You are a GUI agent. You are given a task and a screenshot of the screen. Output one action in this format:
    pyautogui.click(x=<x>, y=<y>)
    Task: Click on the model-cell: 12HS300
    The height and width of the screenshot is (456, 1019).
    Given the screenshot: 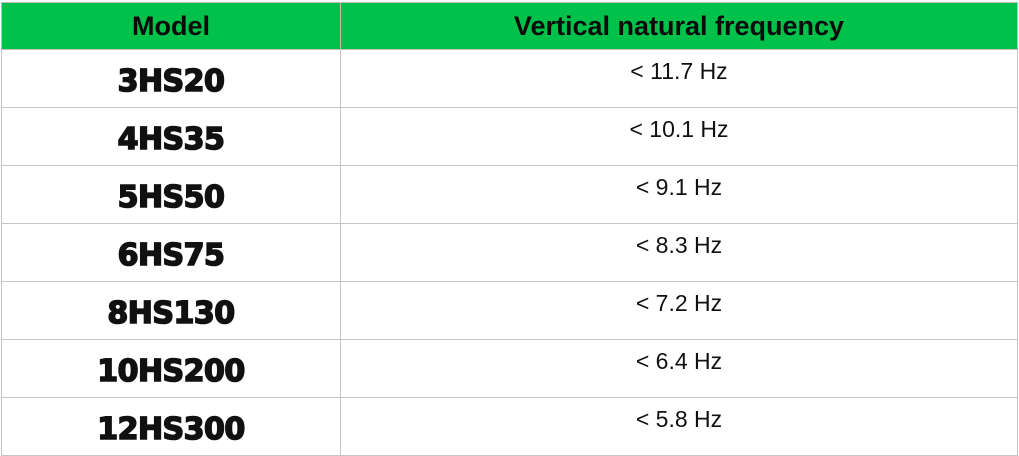 What is the action you would take?
    pyautogui.click(x=171, y=426)
    